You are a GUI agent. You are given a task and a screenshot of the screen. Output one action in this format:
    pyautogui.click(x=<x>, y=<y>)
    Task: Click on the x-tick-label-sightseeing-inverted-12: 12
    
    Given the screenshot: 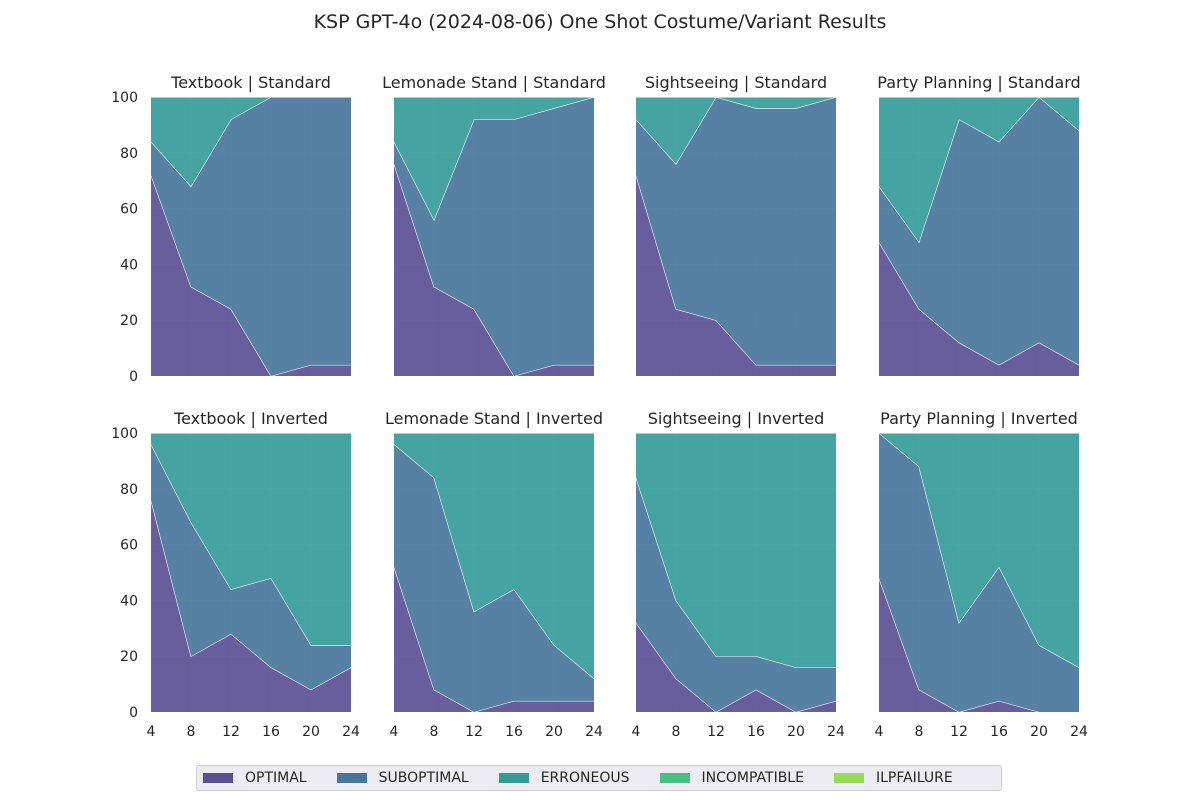 What is the action you would take?
    pyautogui.click(x=716, y=732)
    